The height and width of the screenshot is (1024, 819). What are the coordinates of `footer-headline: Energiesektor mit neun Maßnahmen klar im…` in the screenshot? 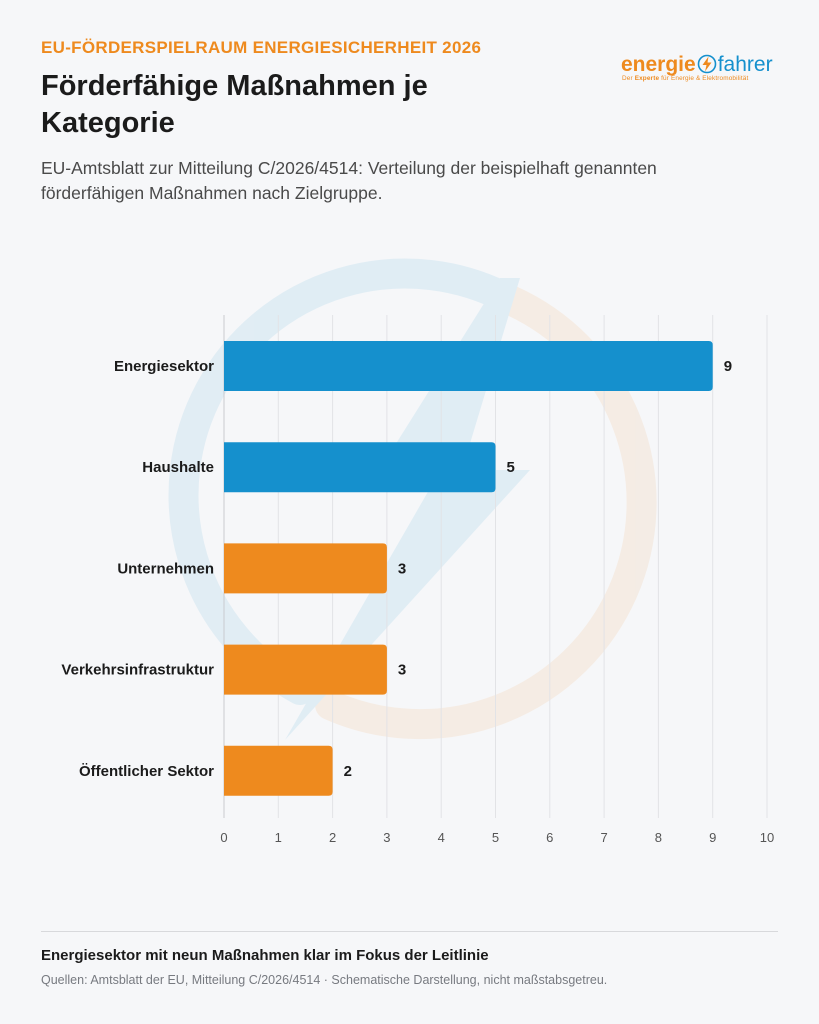 It's located at (265, 955).